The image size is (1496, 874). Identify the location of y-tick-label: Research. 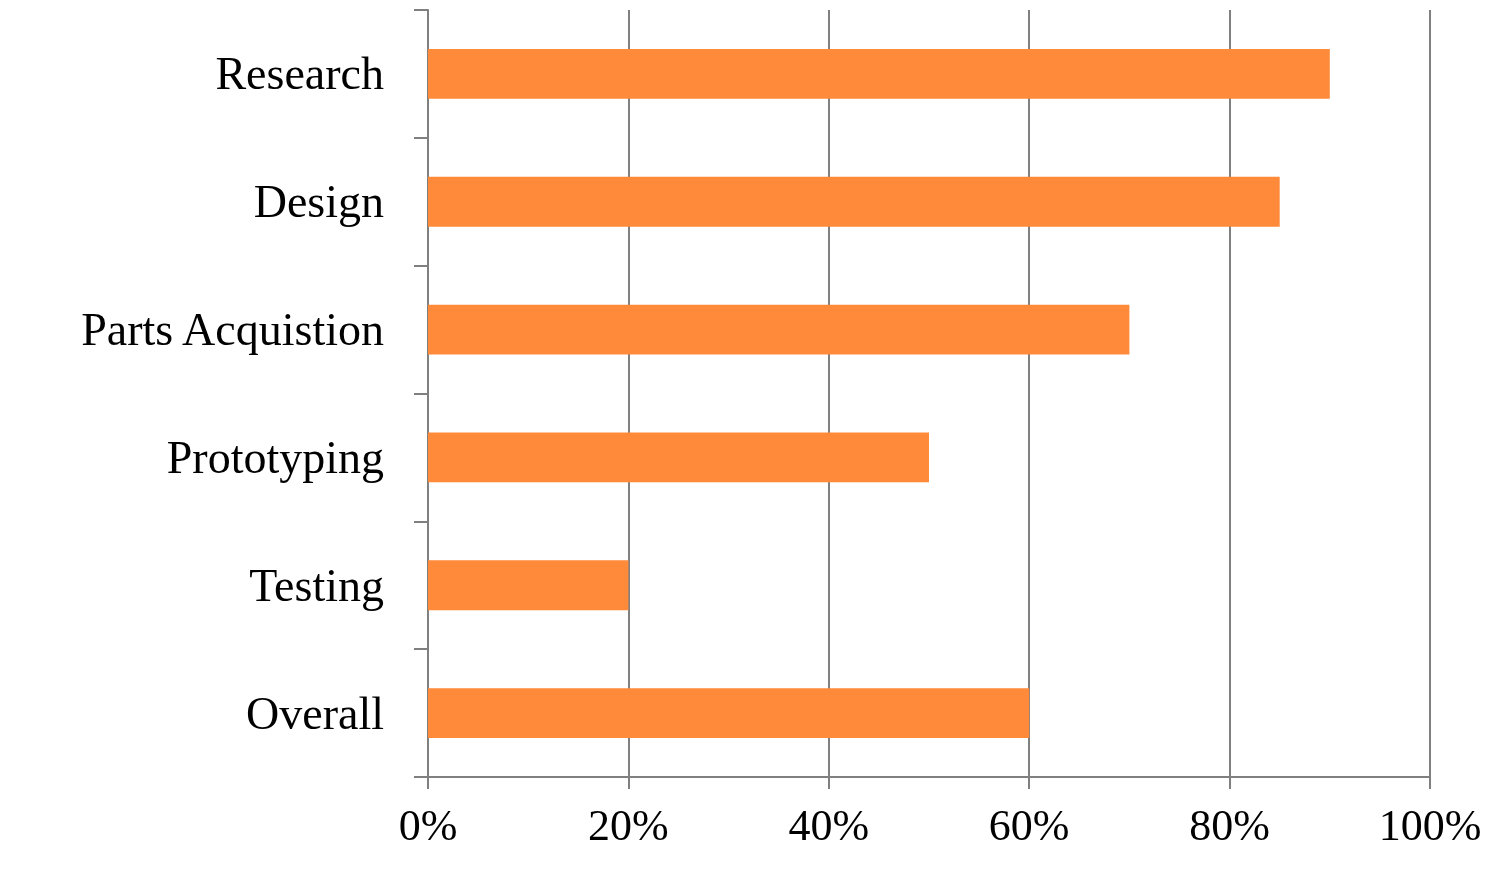
(299, 74).